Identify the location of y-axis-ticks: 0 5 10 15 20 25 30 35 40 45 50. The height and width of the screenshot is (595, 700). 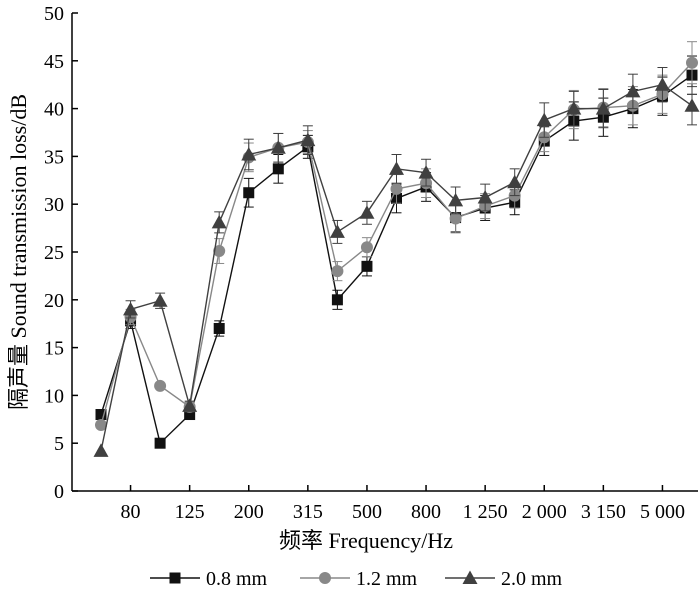
(61, 253).